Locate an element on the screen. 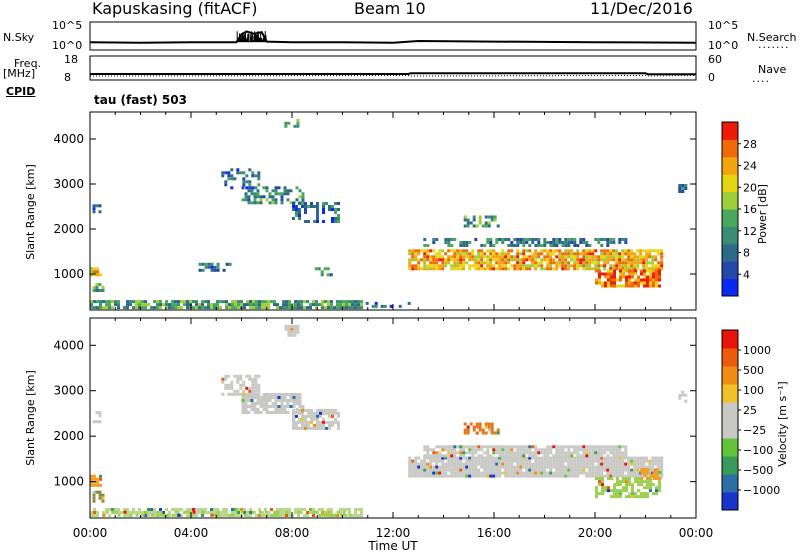 The width and height of the screenshot is (800, 554). y-tick-label: 4000 is located at coordinates (68, 345).